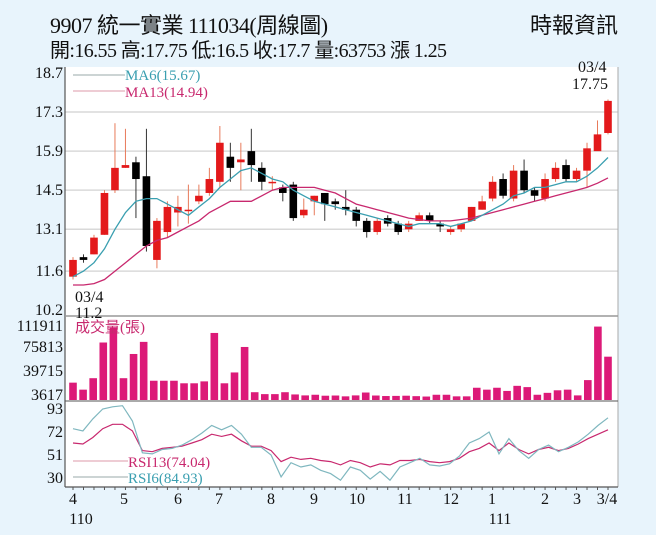 The width and height of the screenshot is (656, 535). I want to click on axis-tick-label: 10, so click(357, 499).